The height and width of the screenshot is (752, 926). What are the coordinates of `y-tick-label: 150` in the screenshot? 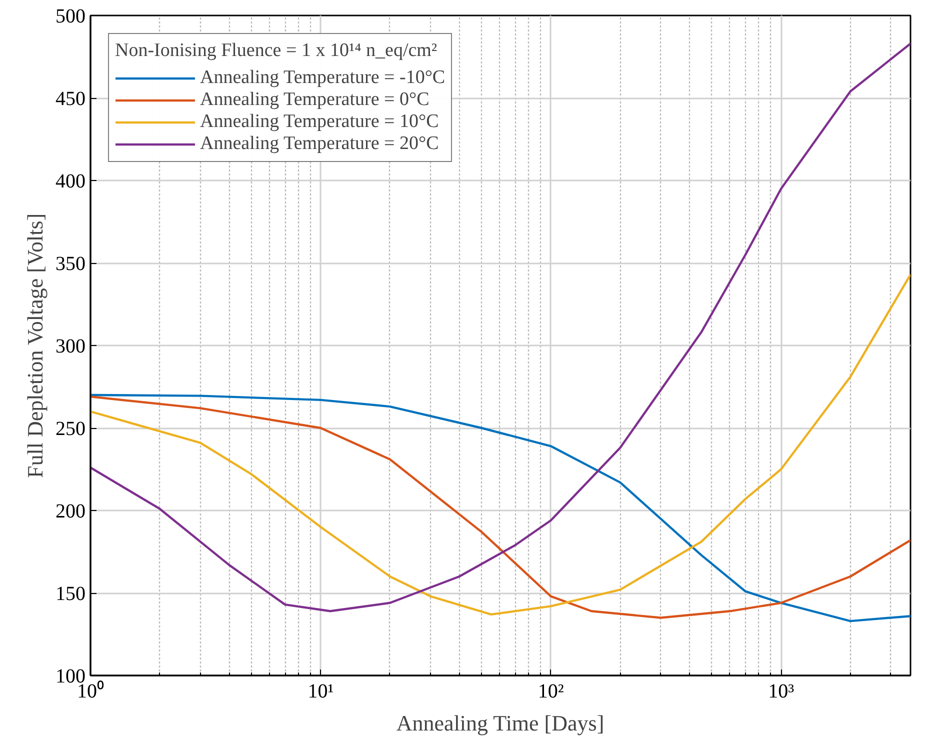 It's located at (71, 594).